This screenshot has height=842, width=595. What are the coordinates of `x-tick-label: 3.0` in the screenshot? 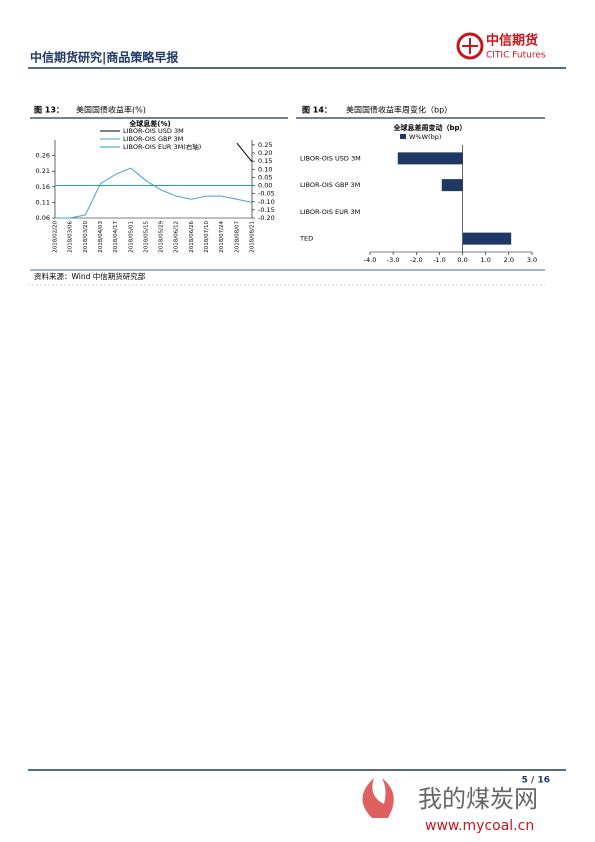 It's located at (532, 260).